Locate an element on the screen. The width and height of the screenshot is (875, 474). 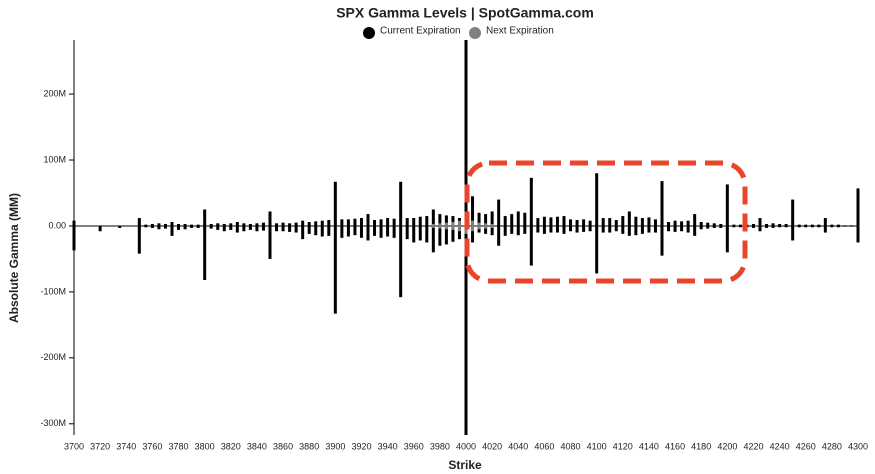
x-tick-label: 4080 is located at coordinates (571, 446).